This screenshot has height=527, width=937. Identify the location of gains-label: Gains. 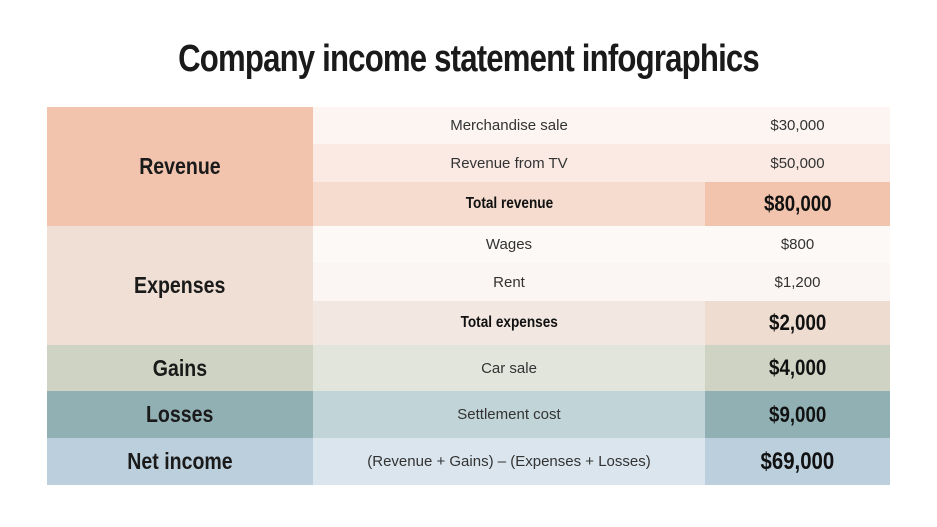
(180, 368).